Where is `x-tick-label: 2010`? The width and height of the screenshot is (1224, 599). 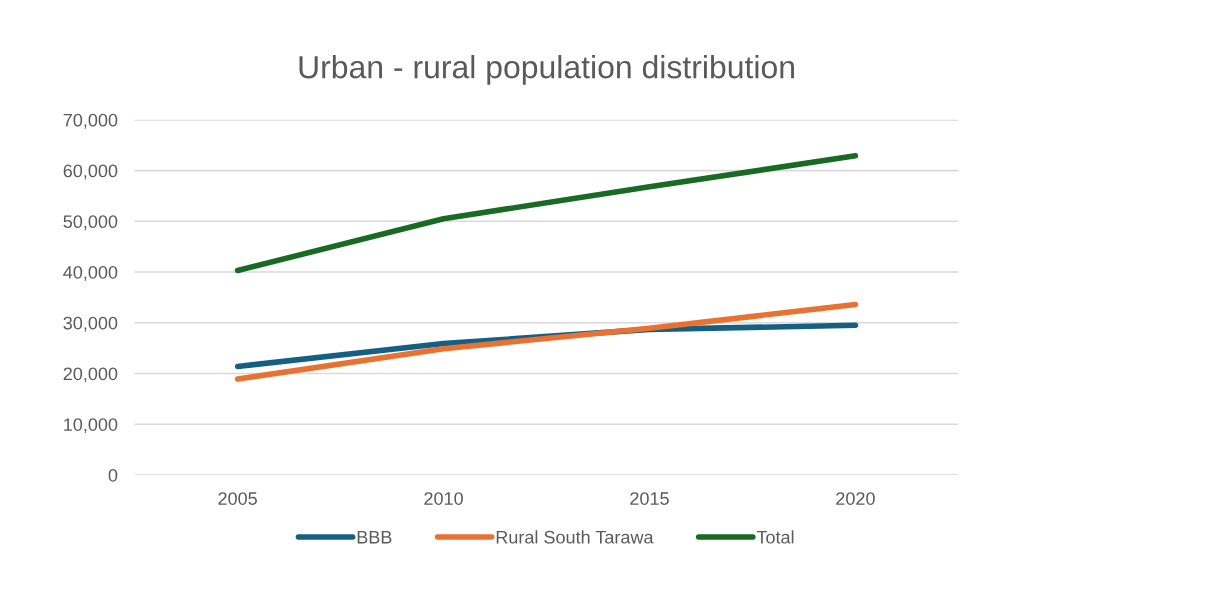
x-tick-label: 2010 is located at coordinates (443, 498).